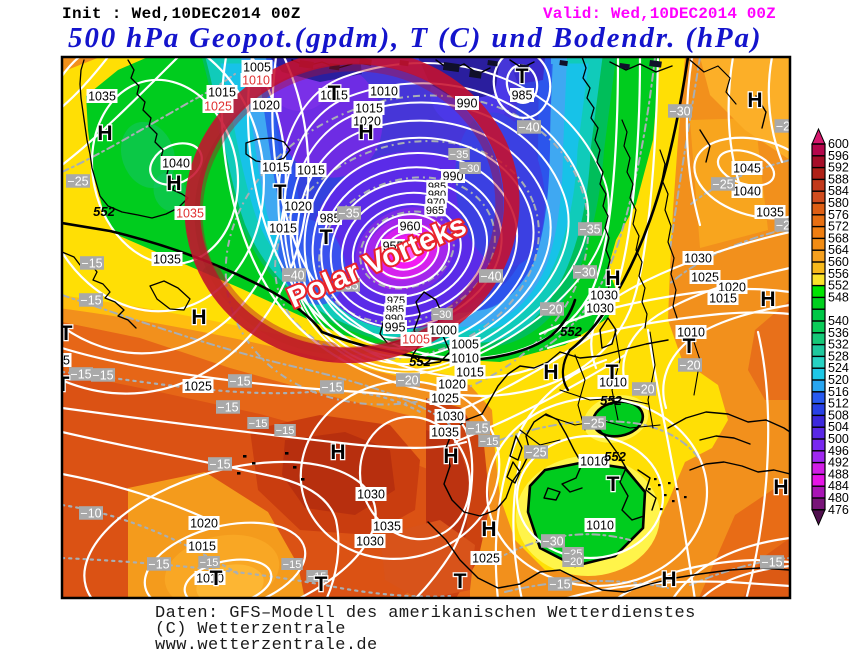 The width and height of the screenshot is (850, 657). I want to click on svg-text: 572, so click(838, 227).